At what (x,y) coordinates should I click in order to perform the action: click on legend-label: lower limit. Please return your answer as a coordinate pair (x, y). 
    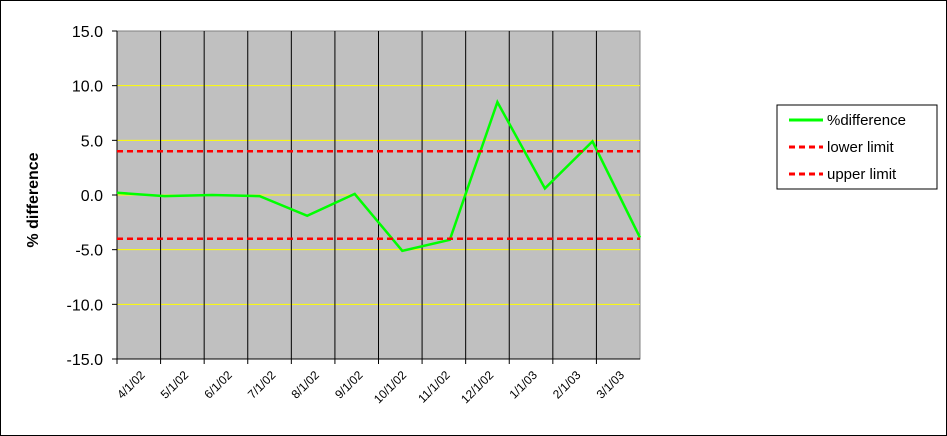
    Looking at the image, I should click on (861, 147).